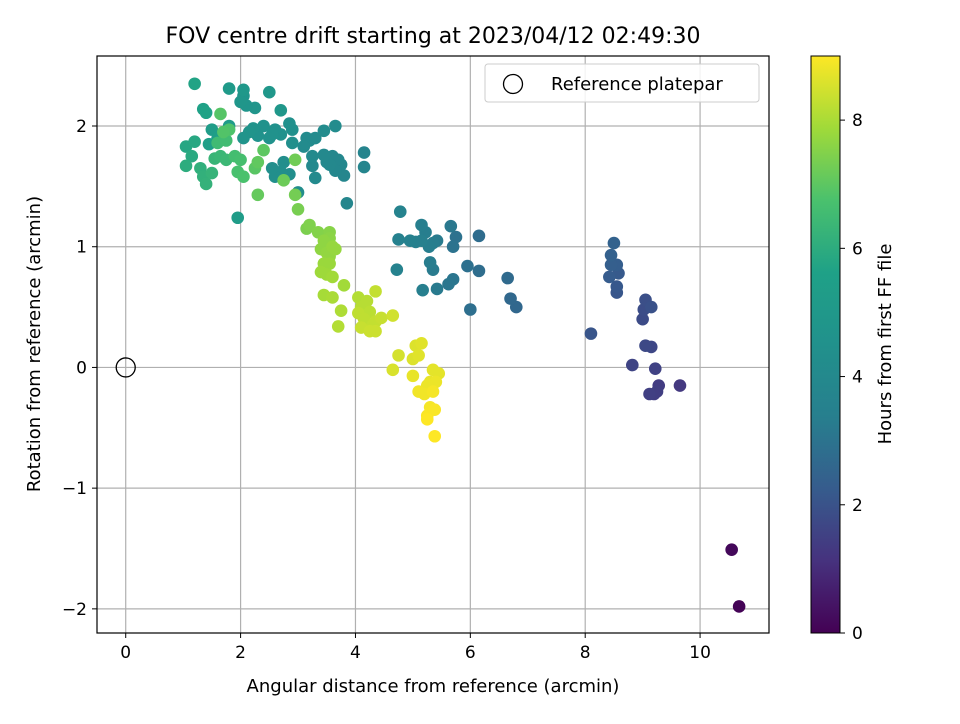  I want to click on x-axis-label: Angular distance from reference (arcmin), so click(433, 686).